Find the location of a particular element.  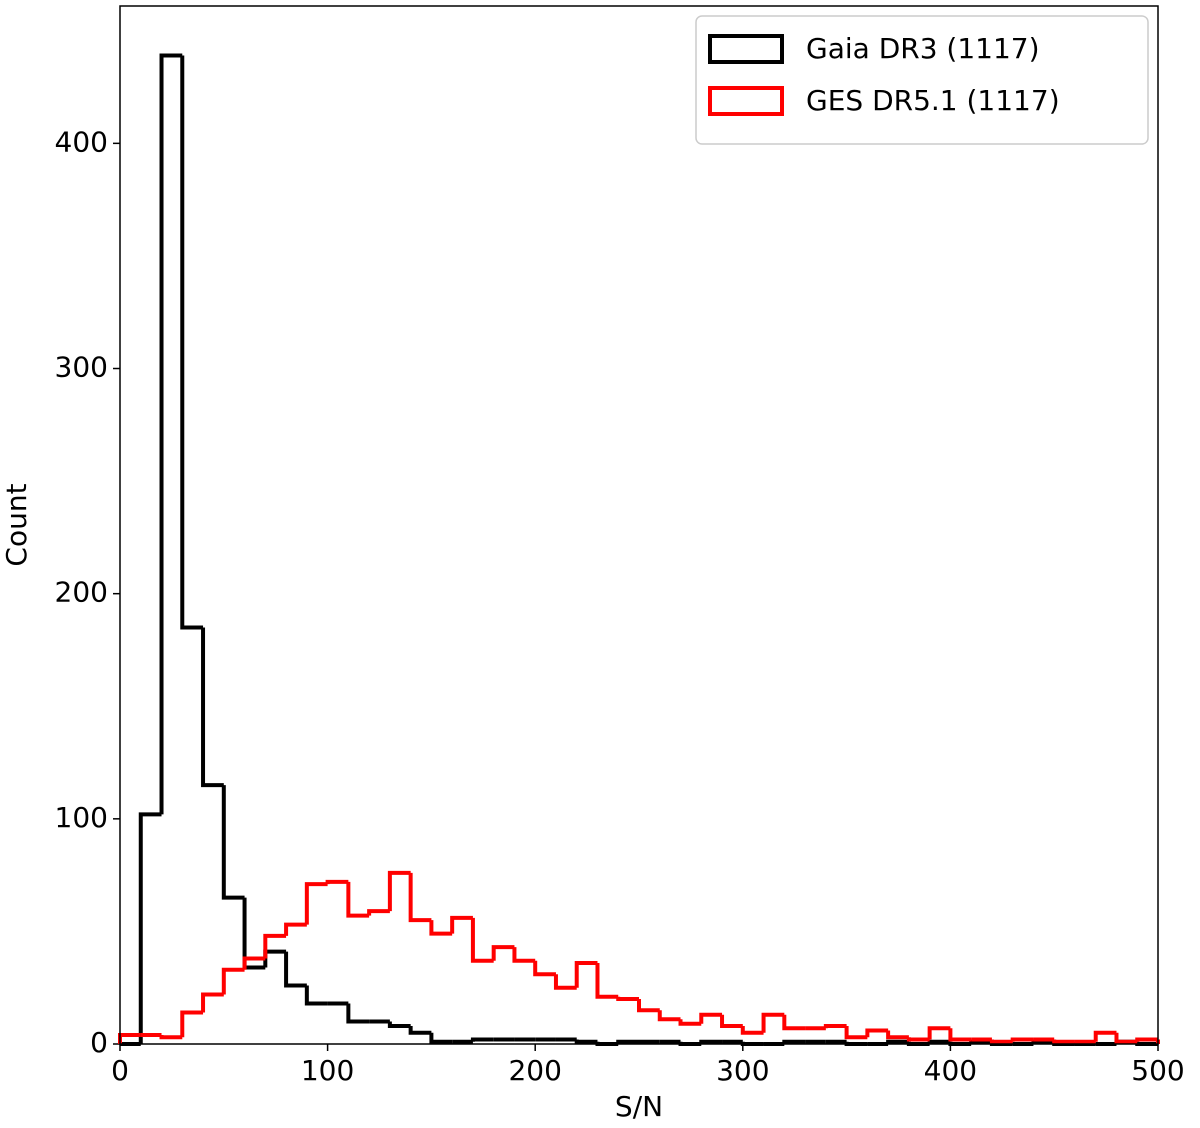

x-tick-label: 0 is located at coordinates (120, 1070).